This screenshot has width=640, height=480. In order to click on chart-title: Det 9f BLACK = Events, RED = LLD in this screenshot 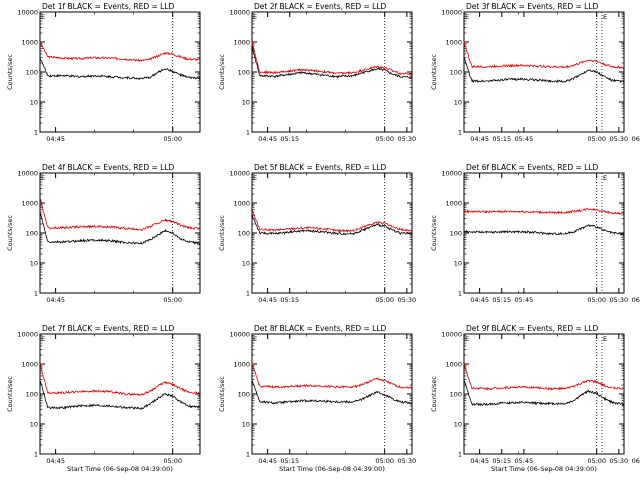, I will do `click(532, 328)`.